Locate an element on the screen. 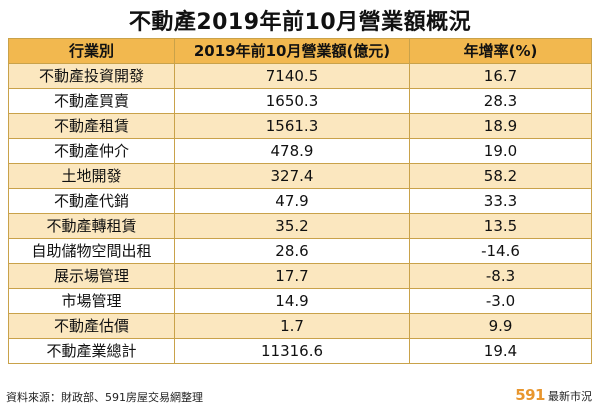 The image size is (600, 409). cell-growth: -14.6 is located at coordinates (500, 251).